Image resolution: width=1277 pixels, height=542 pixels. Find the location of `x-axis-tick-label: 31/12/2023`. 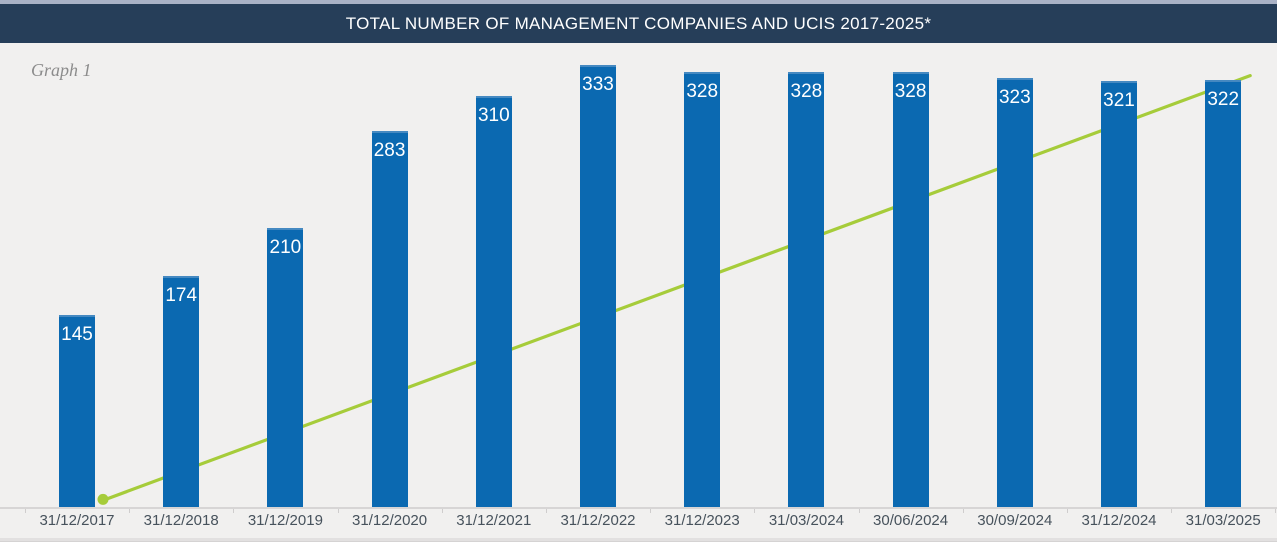

x-axis-tick-label: 31/12/2023 is located at coordinates (702, 520).